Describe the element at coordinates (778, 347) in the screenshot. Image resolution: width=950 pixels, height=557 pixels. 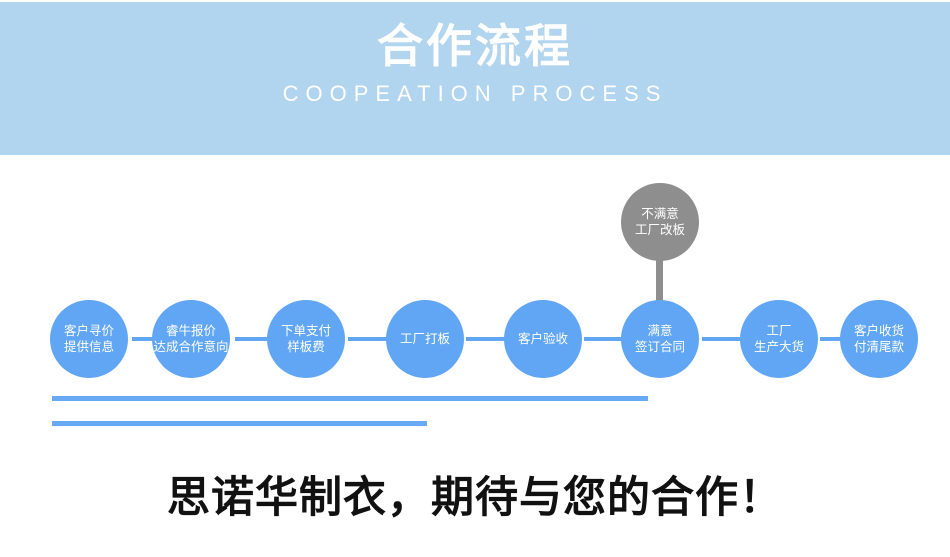
I see `flow-node-7-label-2: 生产大货` at that location.